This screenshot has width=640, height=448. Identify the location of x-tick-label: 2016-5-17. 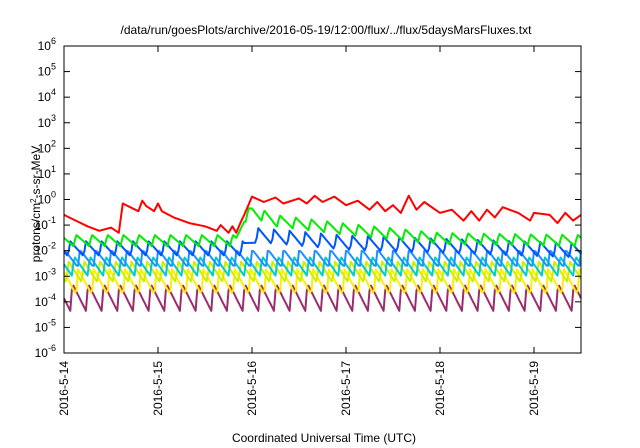
(346, 388).